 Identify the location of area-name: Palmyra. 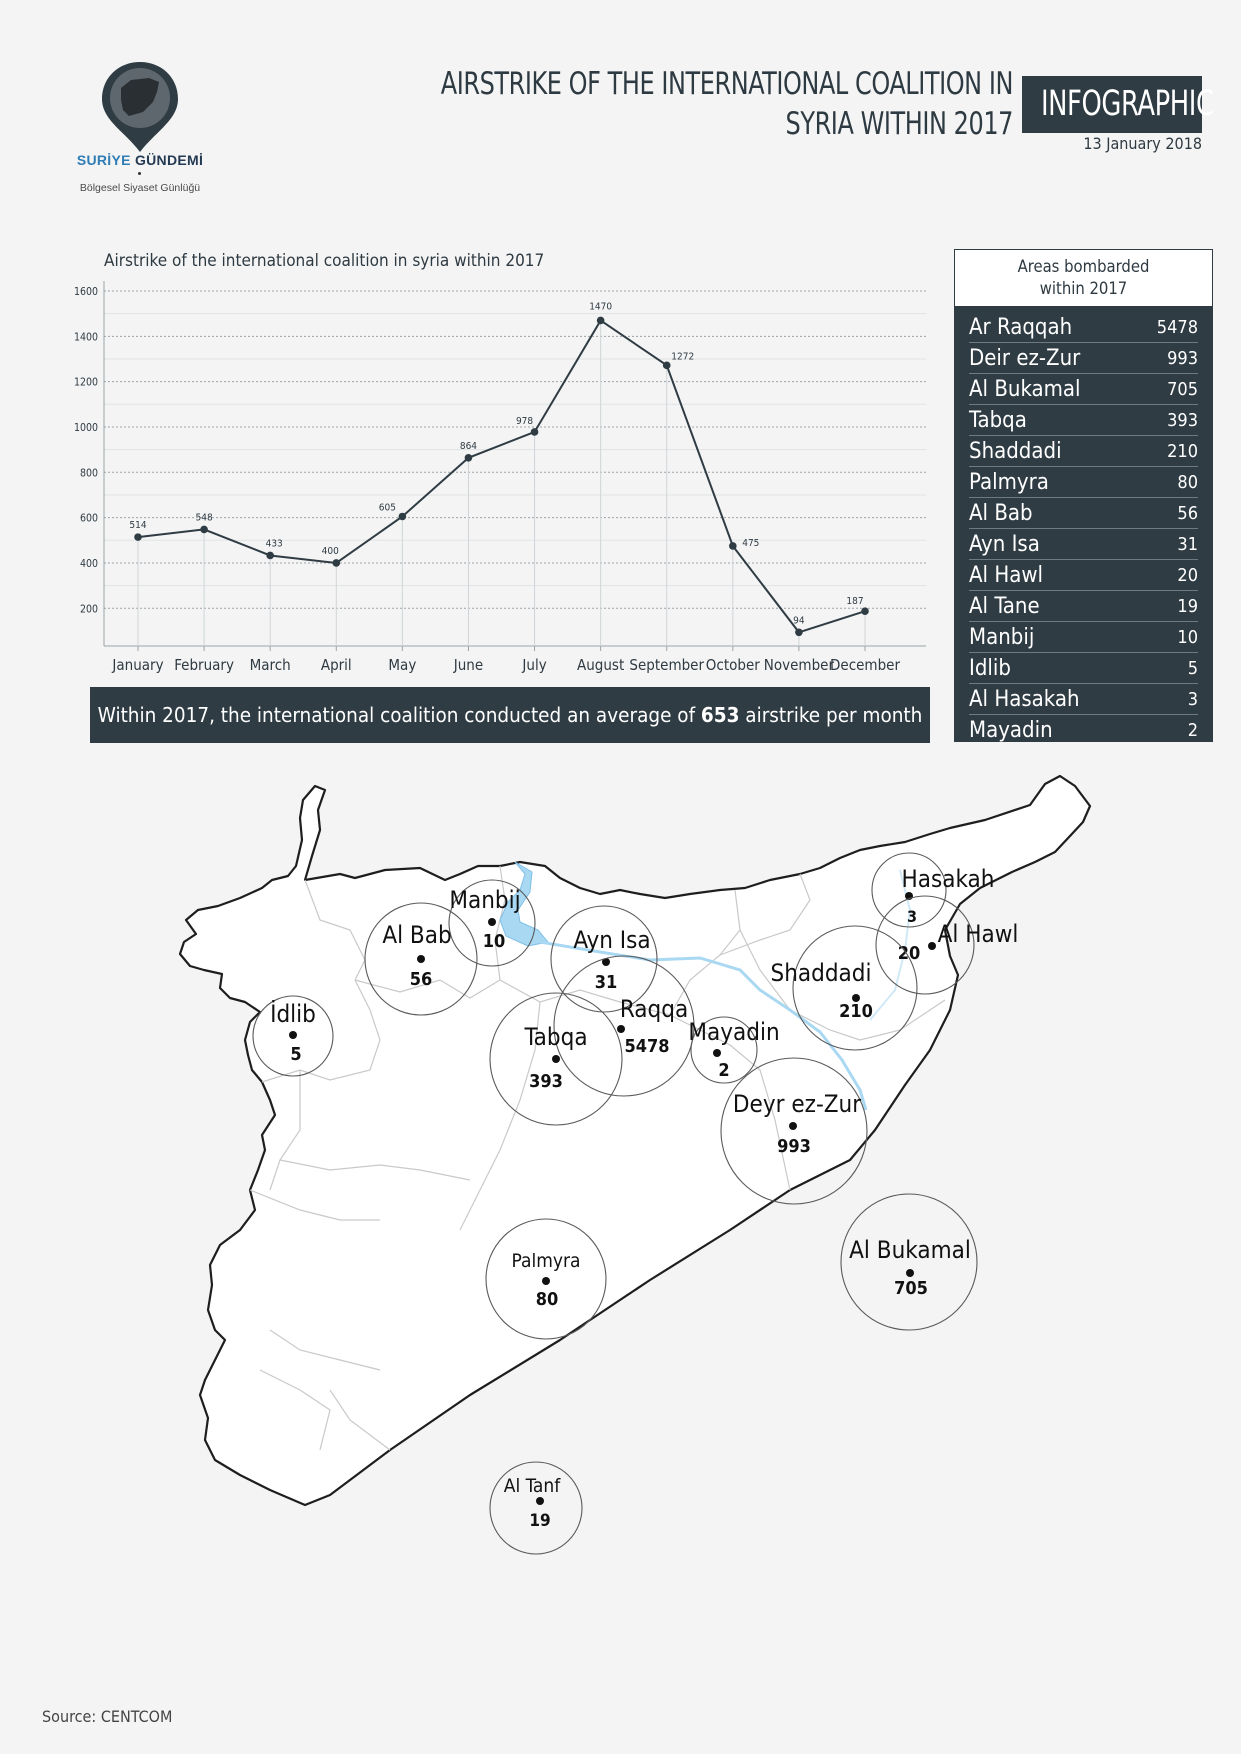
(1009, 482).